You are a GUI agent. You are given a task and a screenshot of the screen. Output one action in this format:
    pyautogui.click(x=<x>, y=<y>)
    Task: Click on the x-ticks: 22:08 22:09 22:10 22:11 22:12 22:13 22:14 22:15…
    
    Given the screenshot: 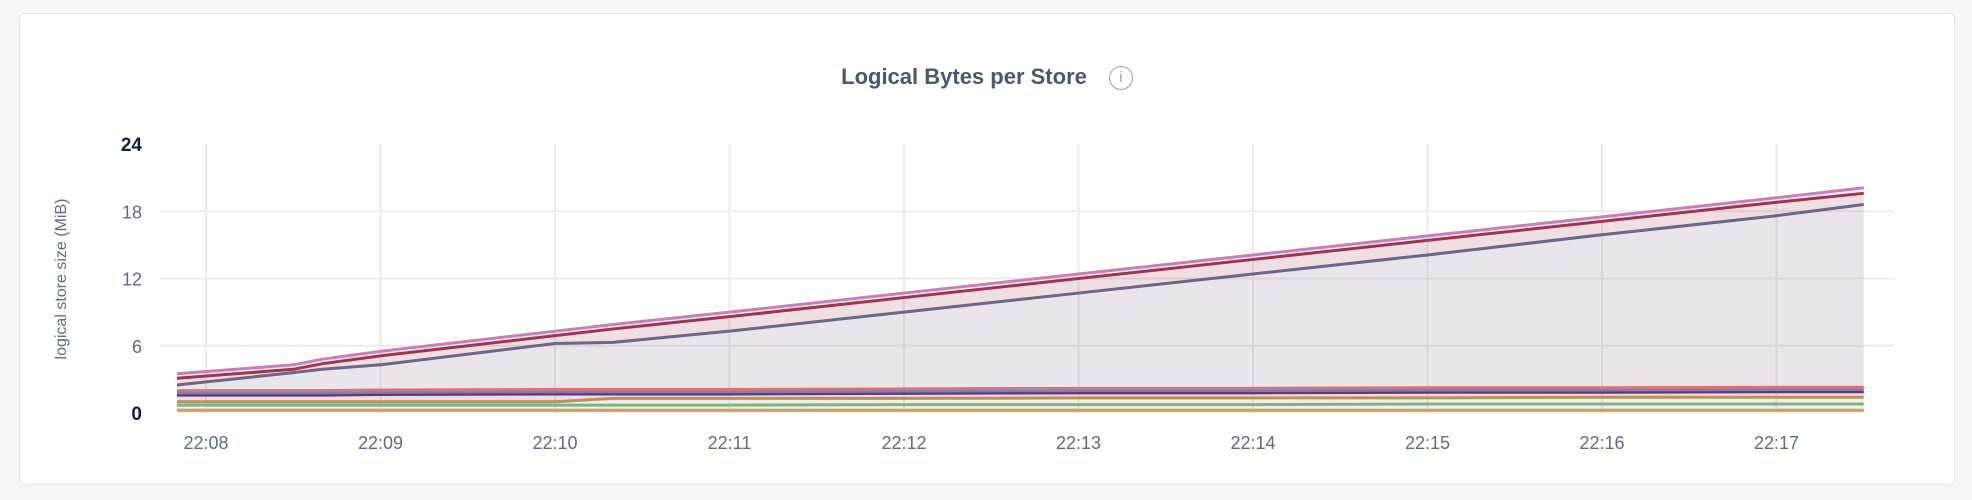 What is the action you would take?
    pyautogui.click(x=991, y=443)
    